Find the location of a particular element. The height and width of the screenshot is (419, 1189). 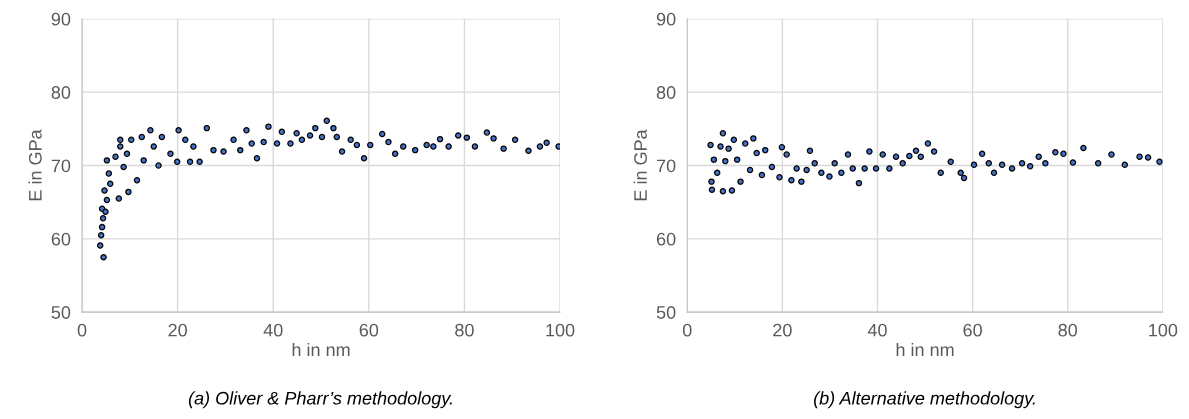

text: (b) Alternative methodology. is located at coordinates (924, 400).